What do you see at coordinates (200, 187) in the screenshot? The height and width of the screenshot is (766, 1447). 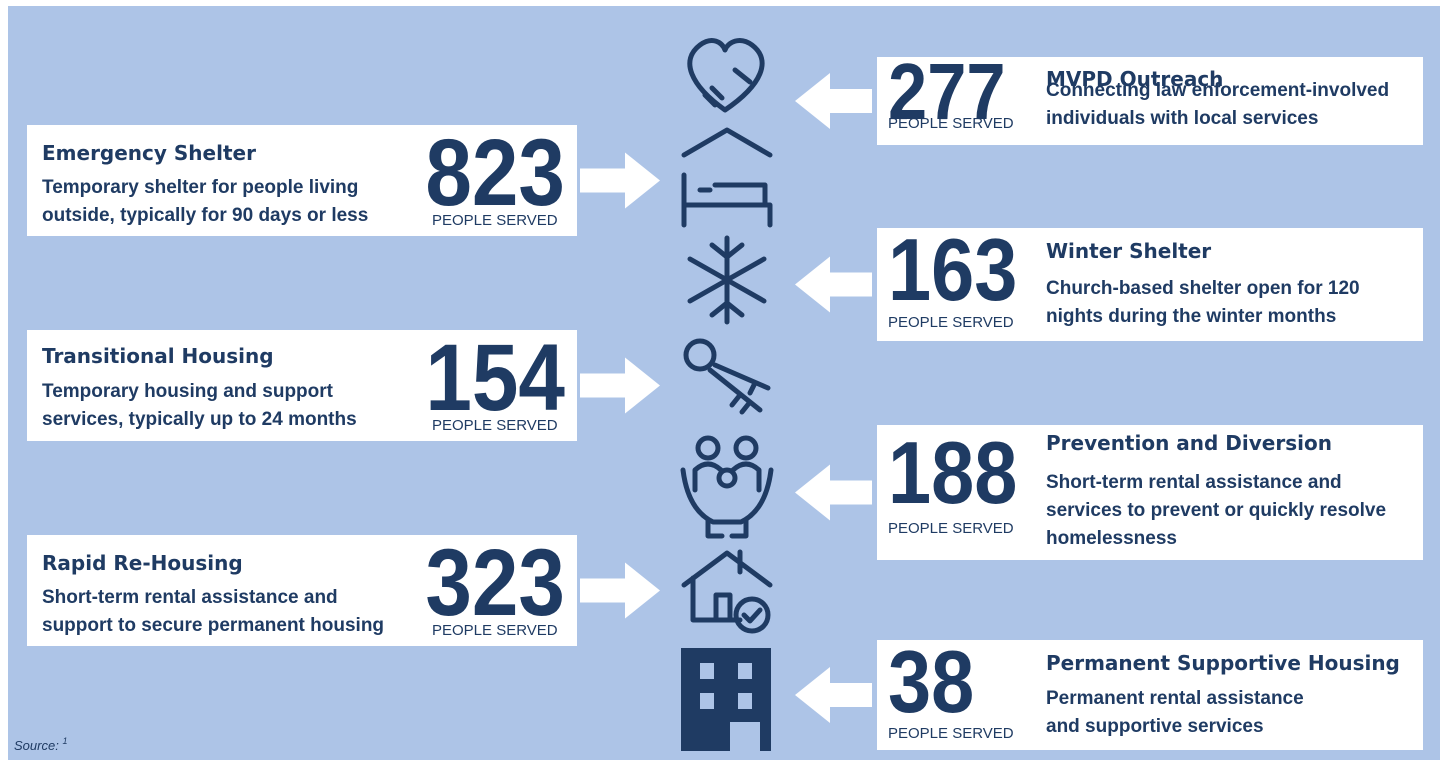 I see `program-description: Temporary shelter for people living` at bounding box center [200, 187].